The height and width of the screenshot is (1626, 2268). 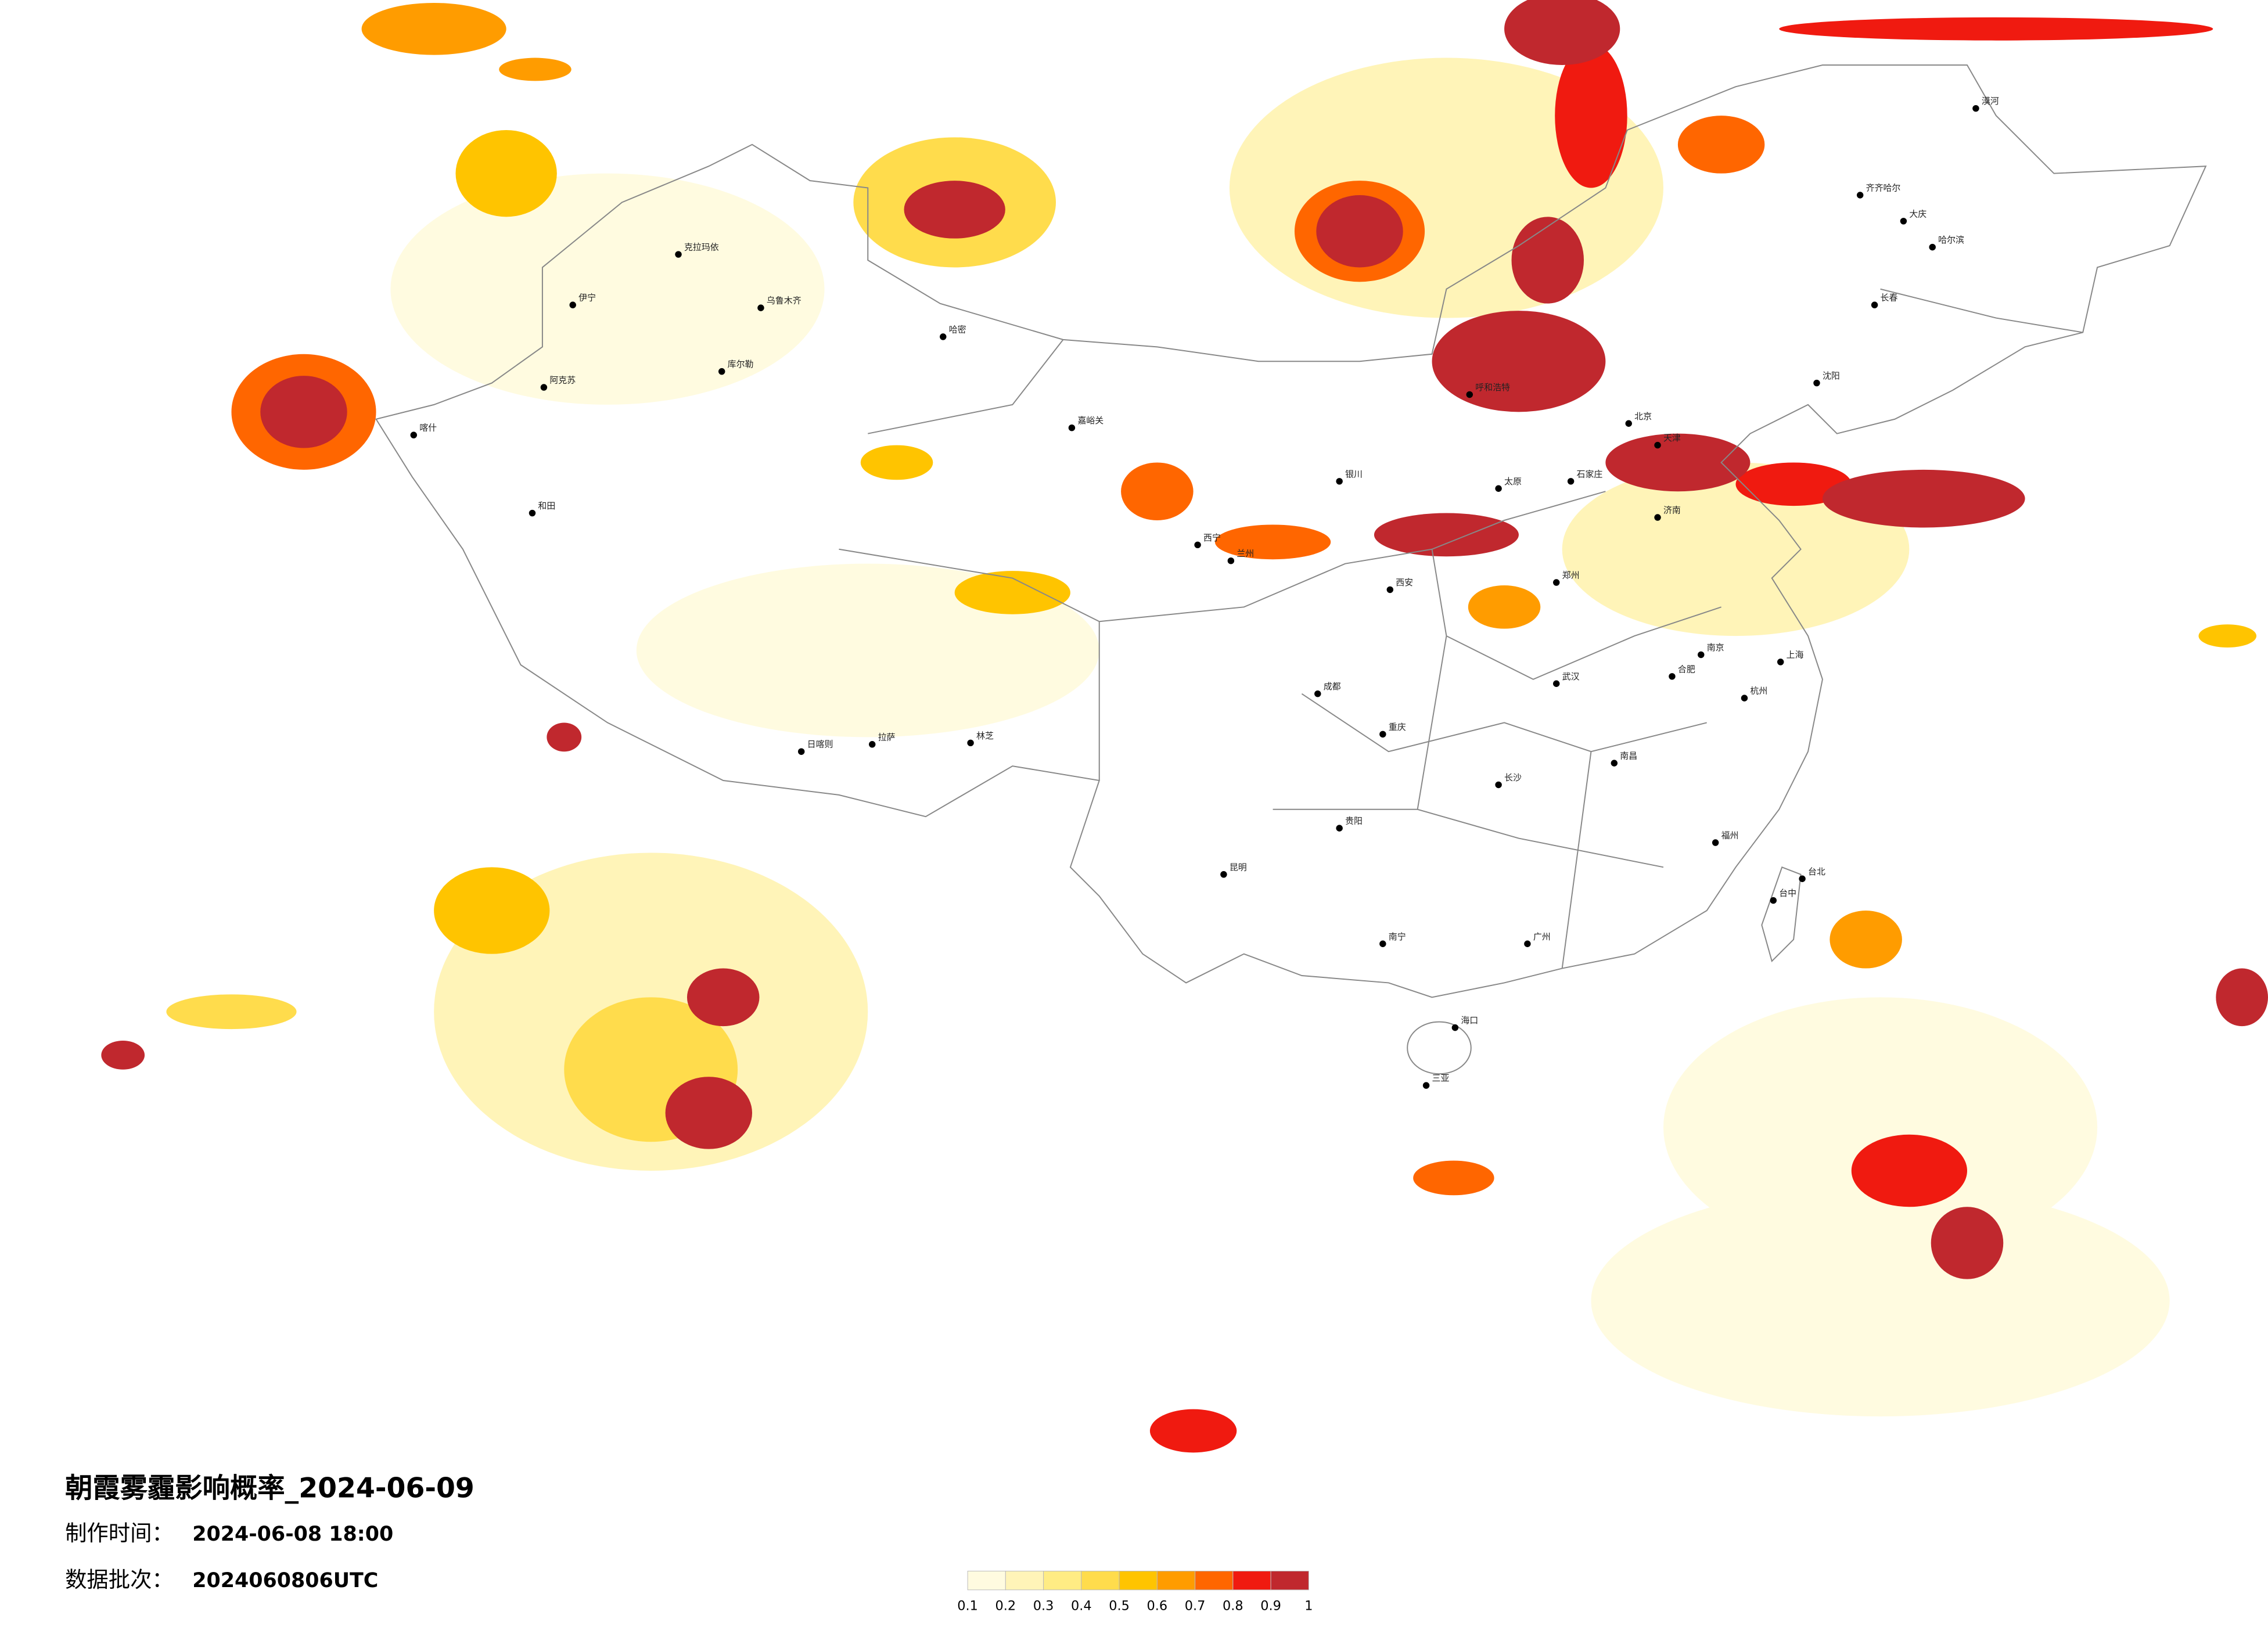 What do you see at coordinates (1332, 686) in the screenshot?
I see `city-label: 成都` at bounding box center [1332, 686].